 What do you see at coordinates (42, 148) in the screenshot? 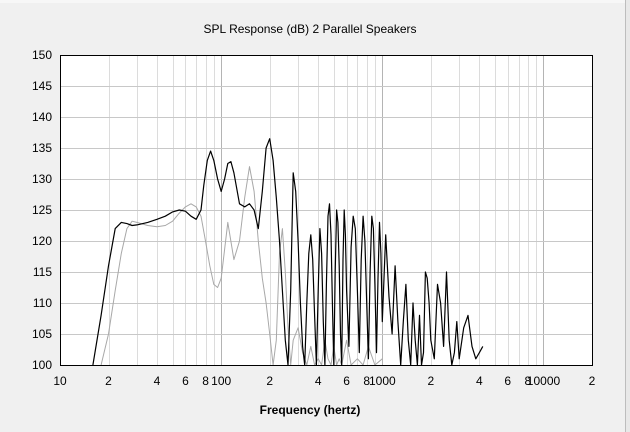
I see `y-tick-label: 135` at bounding box center [42, 148].